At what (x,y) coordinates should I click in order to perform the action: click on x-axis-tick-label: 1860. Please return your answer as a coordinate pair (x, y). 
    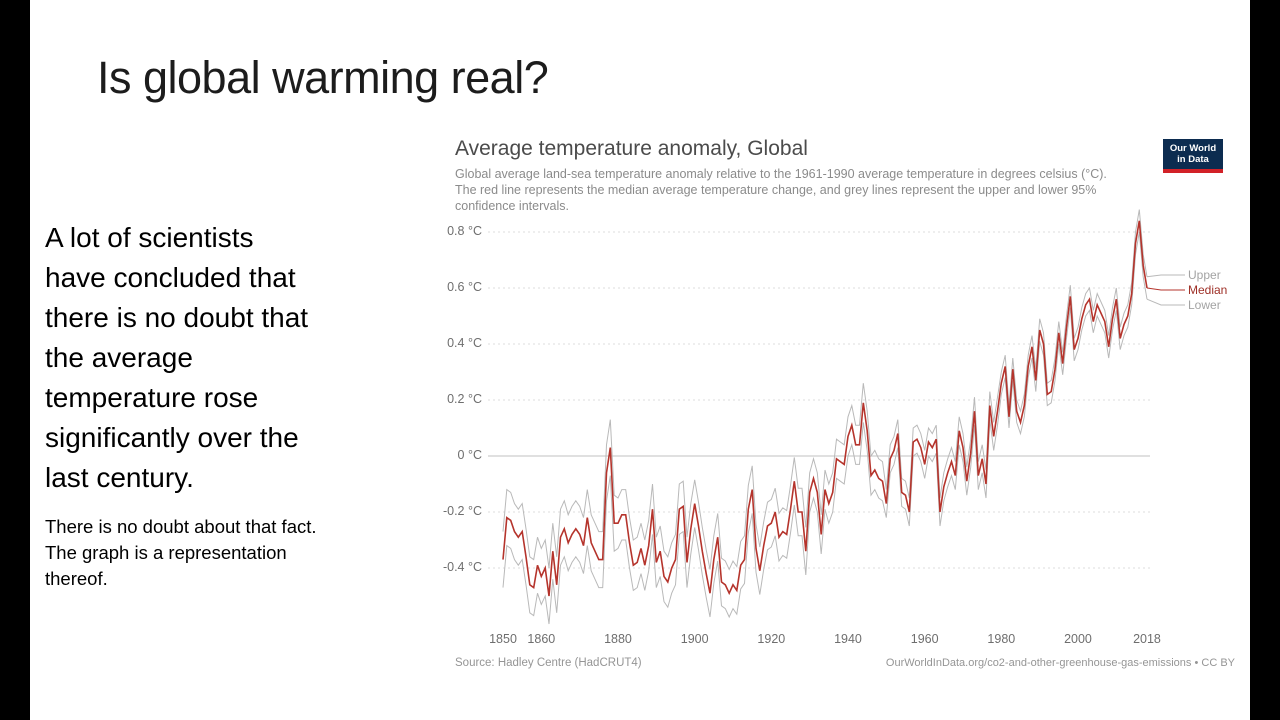
    Looking at the image, I should click on (541, 639).